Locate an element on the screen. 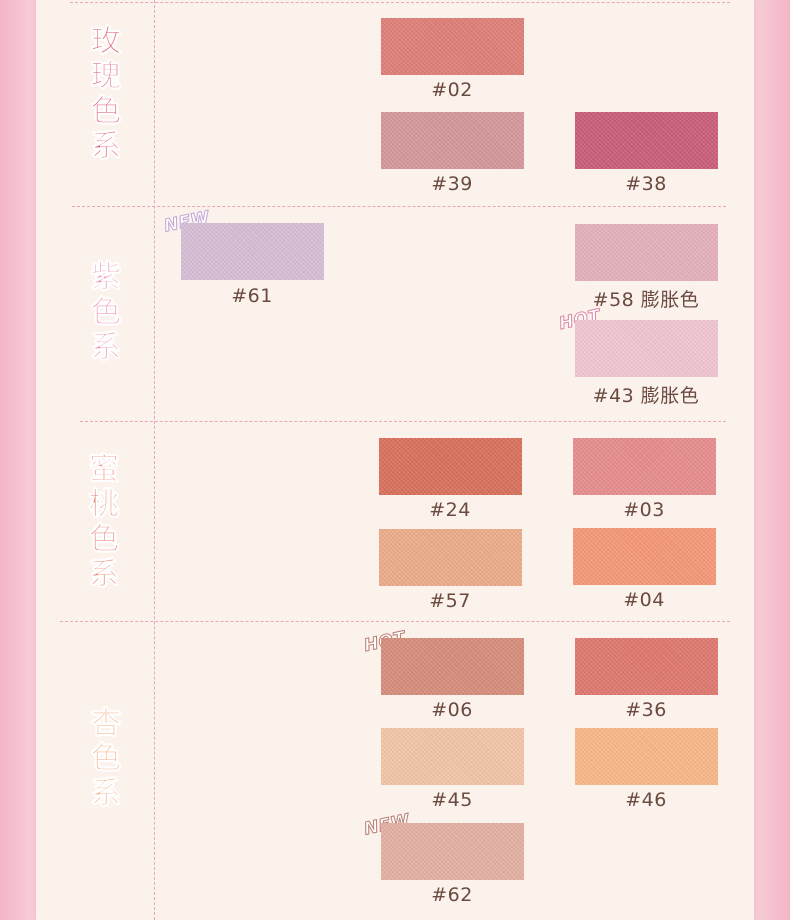 The image size is (790, 920). swatch-label: #39 is located at coordinates (452, 184).